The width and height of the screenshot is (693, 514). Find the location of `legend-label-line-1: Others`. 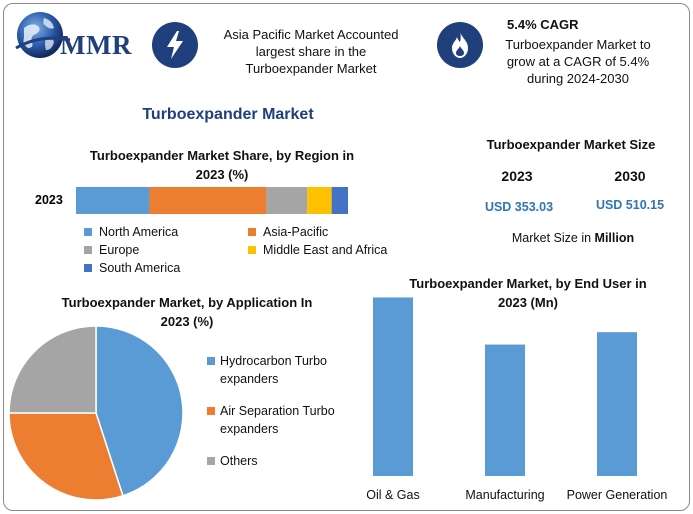

legend-label-line-1: Others is located at coordinates (239, 461).